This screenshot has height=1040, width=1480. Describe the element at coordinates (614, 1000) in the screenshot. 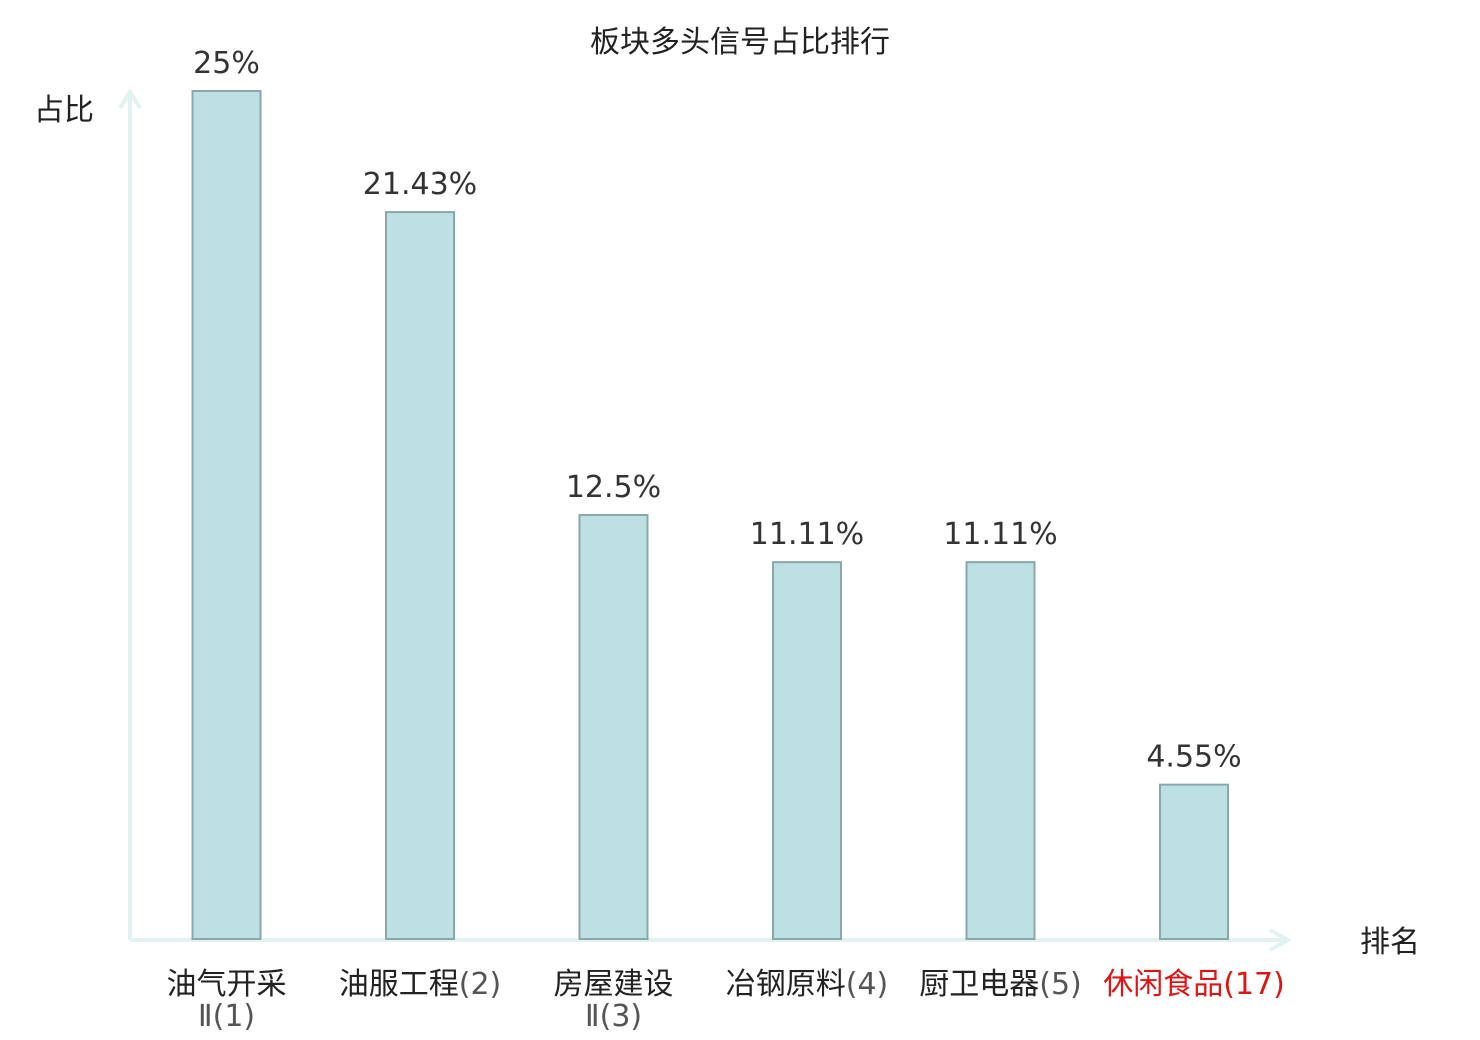

I see `tick-label-3: 房屋建设 Ⅱ(3)` at that location.